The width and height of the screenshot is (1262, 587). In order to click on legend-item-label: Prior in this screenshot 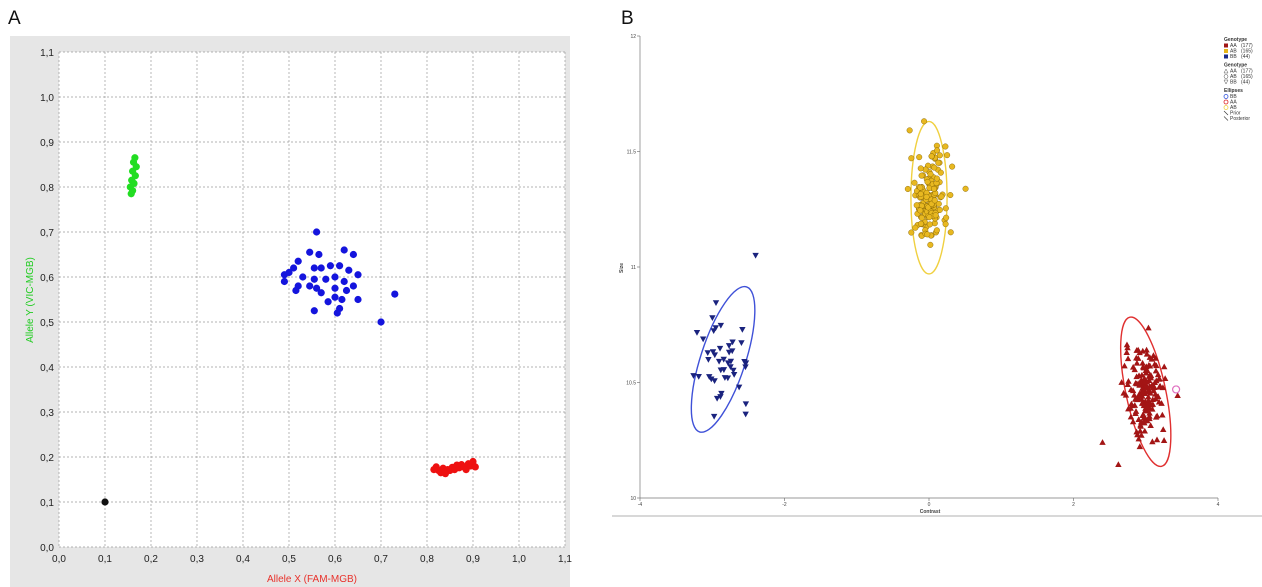, I will do `click(1235, 114)`.